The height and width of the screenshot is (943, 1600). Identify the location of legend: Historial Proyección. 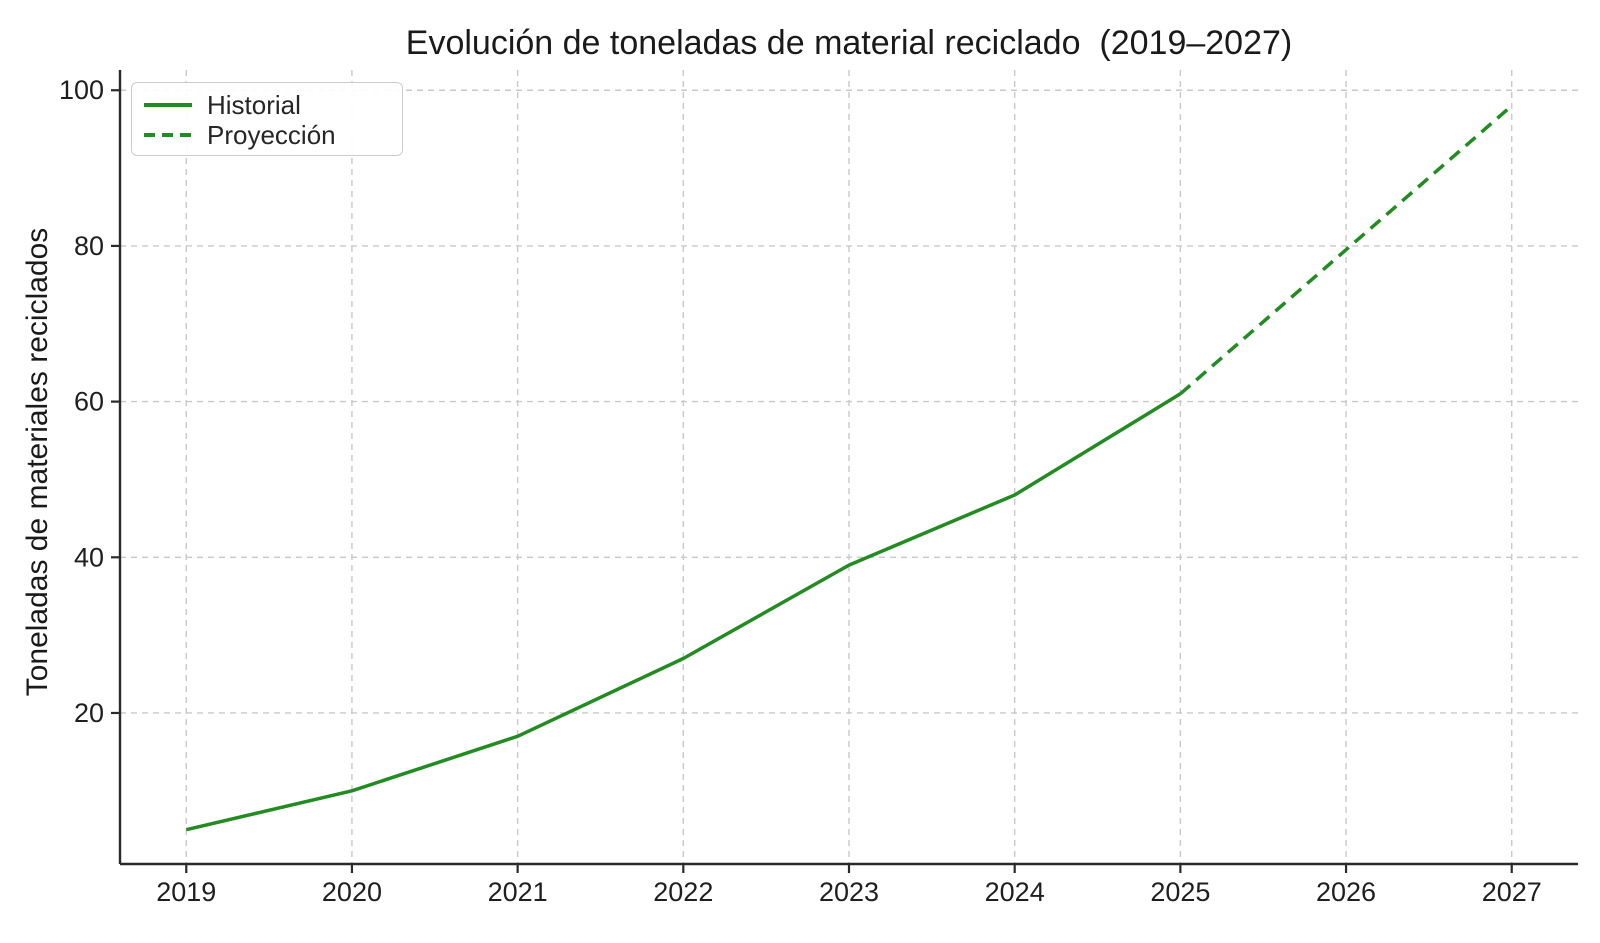
(267, 119).